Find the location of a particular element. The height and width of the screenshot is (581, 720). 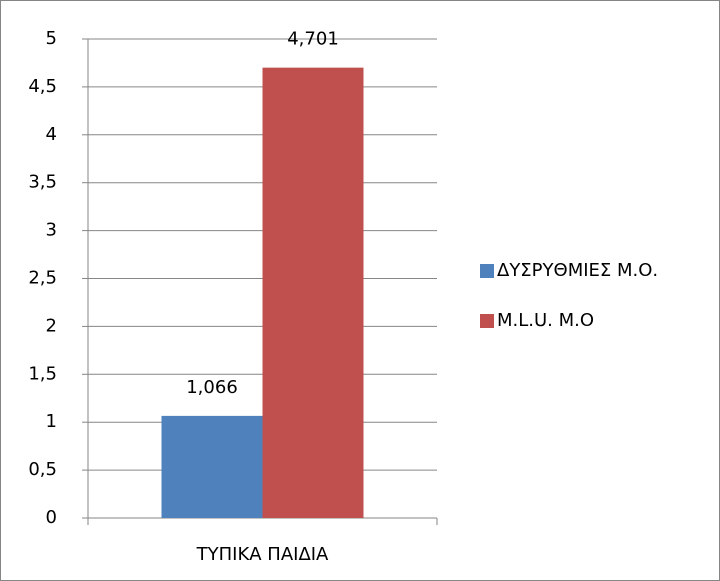

legend-label: ΔΥΣΡΥΘΜΙΕΣ Μ.Ο. is located at coordinates (577, 270).